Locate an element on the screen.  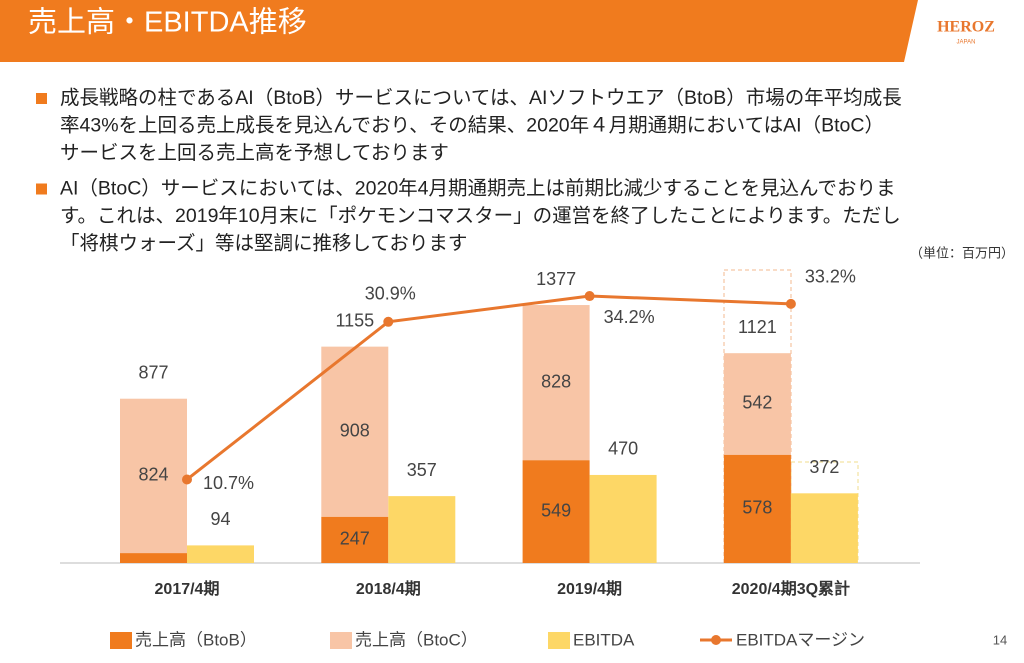
logo-box is located at coordinates (964, 31).